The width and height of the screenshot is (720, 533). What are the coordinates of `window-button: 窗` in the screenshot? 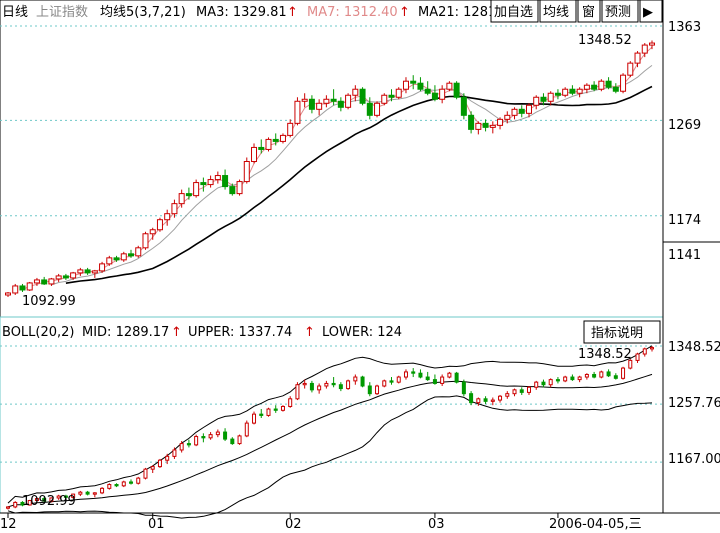 It's located at (589, 11).